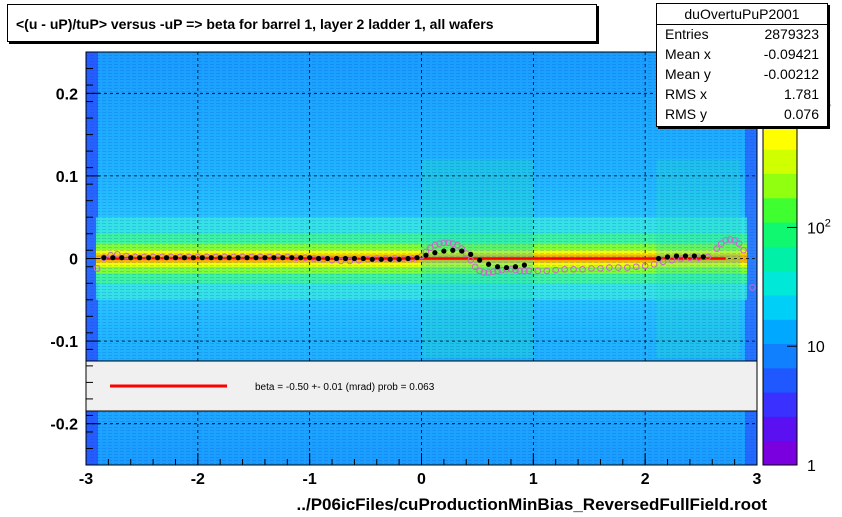 The width and height of the screenshot is (842, 517). What do you see at coordinates (757, 479) in the screenshot?
I see `x-tick-label: 3` at bounding box center [757, 479].